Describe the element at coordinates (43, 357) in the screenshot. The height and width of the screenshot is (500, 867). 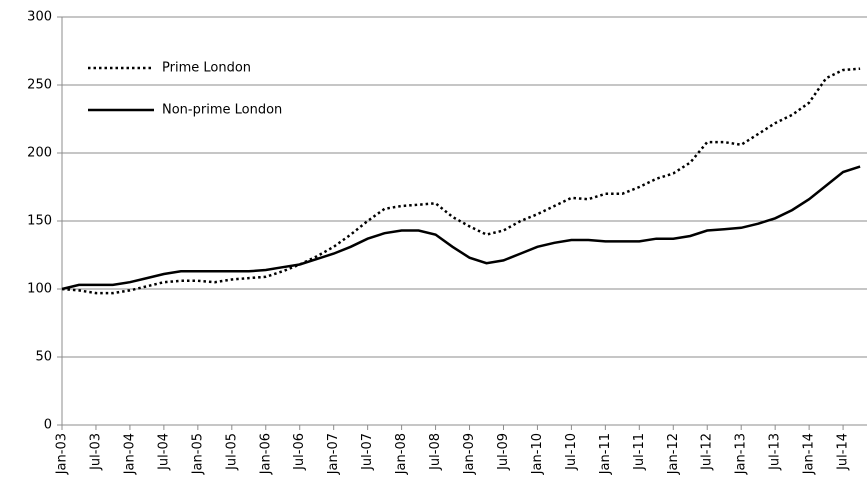
I see `y-tick-label: 50` at that location.